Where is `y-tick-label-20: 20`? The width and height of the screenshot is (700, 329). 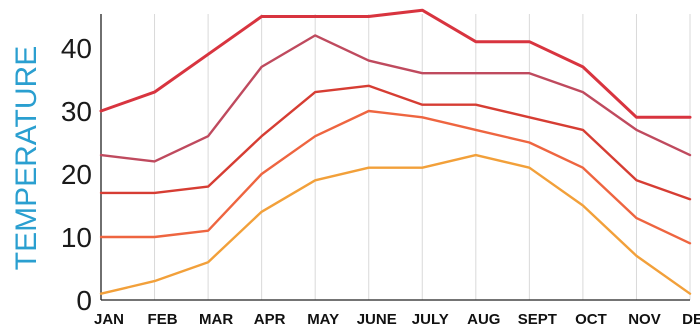
y-tick-label-20: 20 is located at coordinates (76, 174).